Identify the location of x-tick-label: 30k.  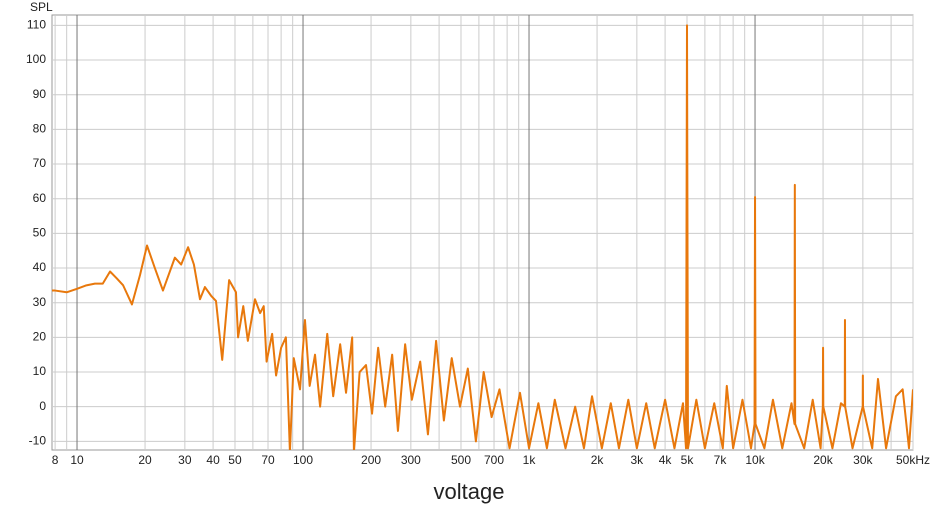
(863, 460).